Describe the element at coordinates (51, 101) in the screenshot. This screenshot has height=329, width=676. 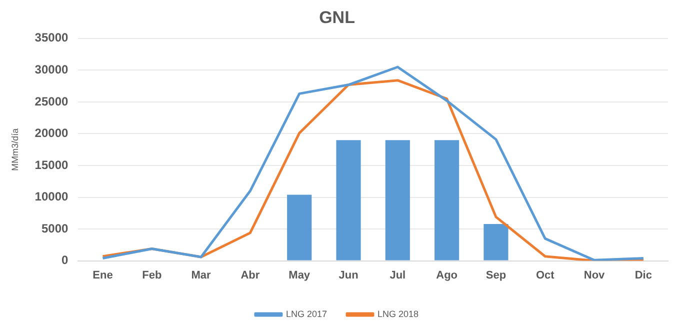
I see `y-tick-label: 25000` at that location.